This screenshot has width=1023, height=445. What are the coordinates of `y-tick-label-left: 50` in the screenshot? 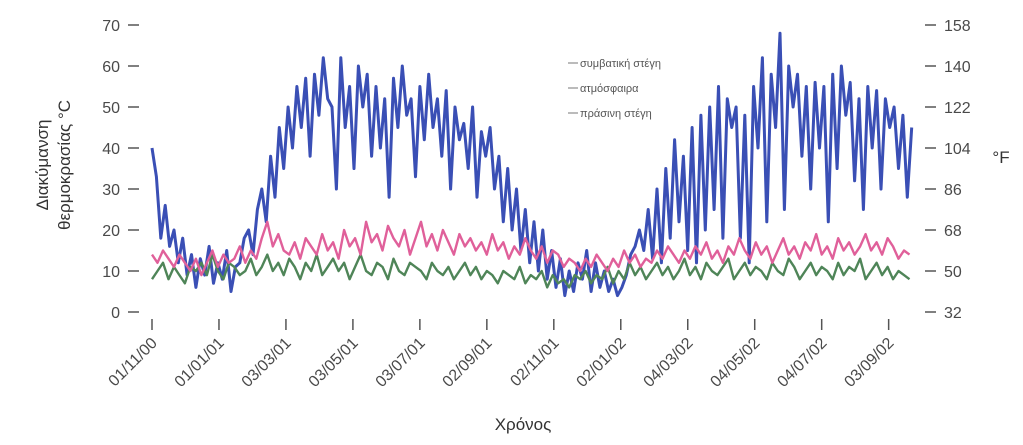 It's located at (111, 108).